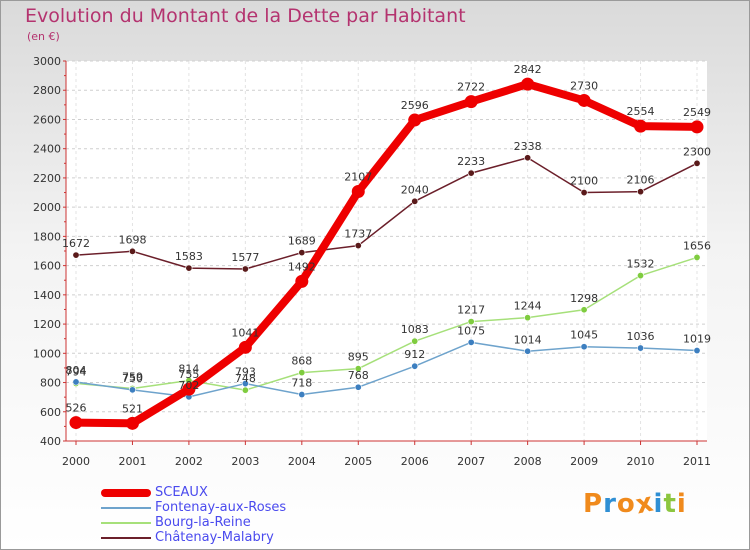  I want to click on x-tick-label: 2009, so click(584, 461).